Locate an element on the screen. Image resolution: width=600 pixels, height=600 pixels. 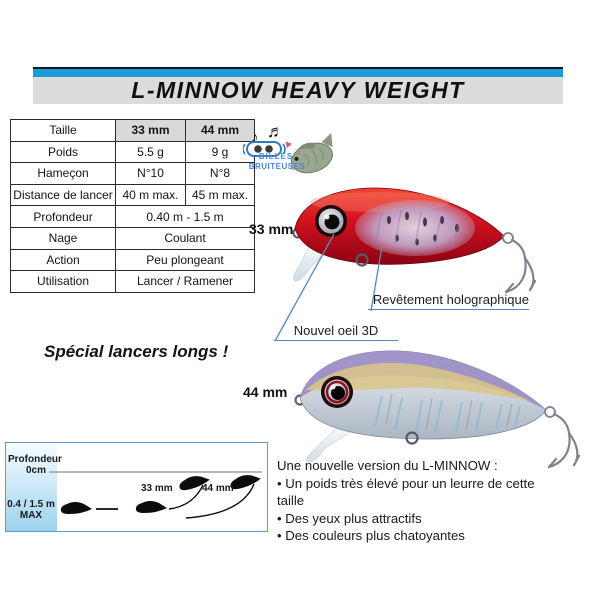
lure-44-image is located at coordinates (437, 409).